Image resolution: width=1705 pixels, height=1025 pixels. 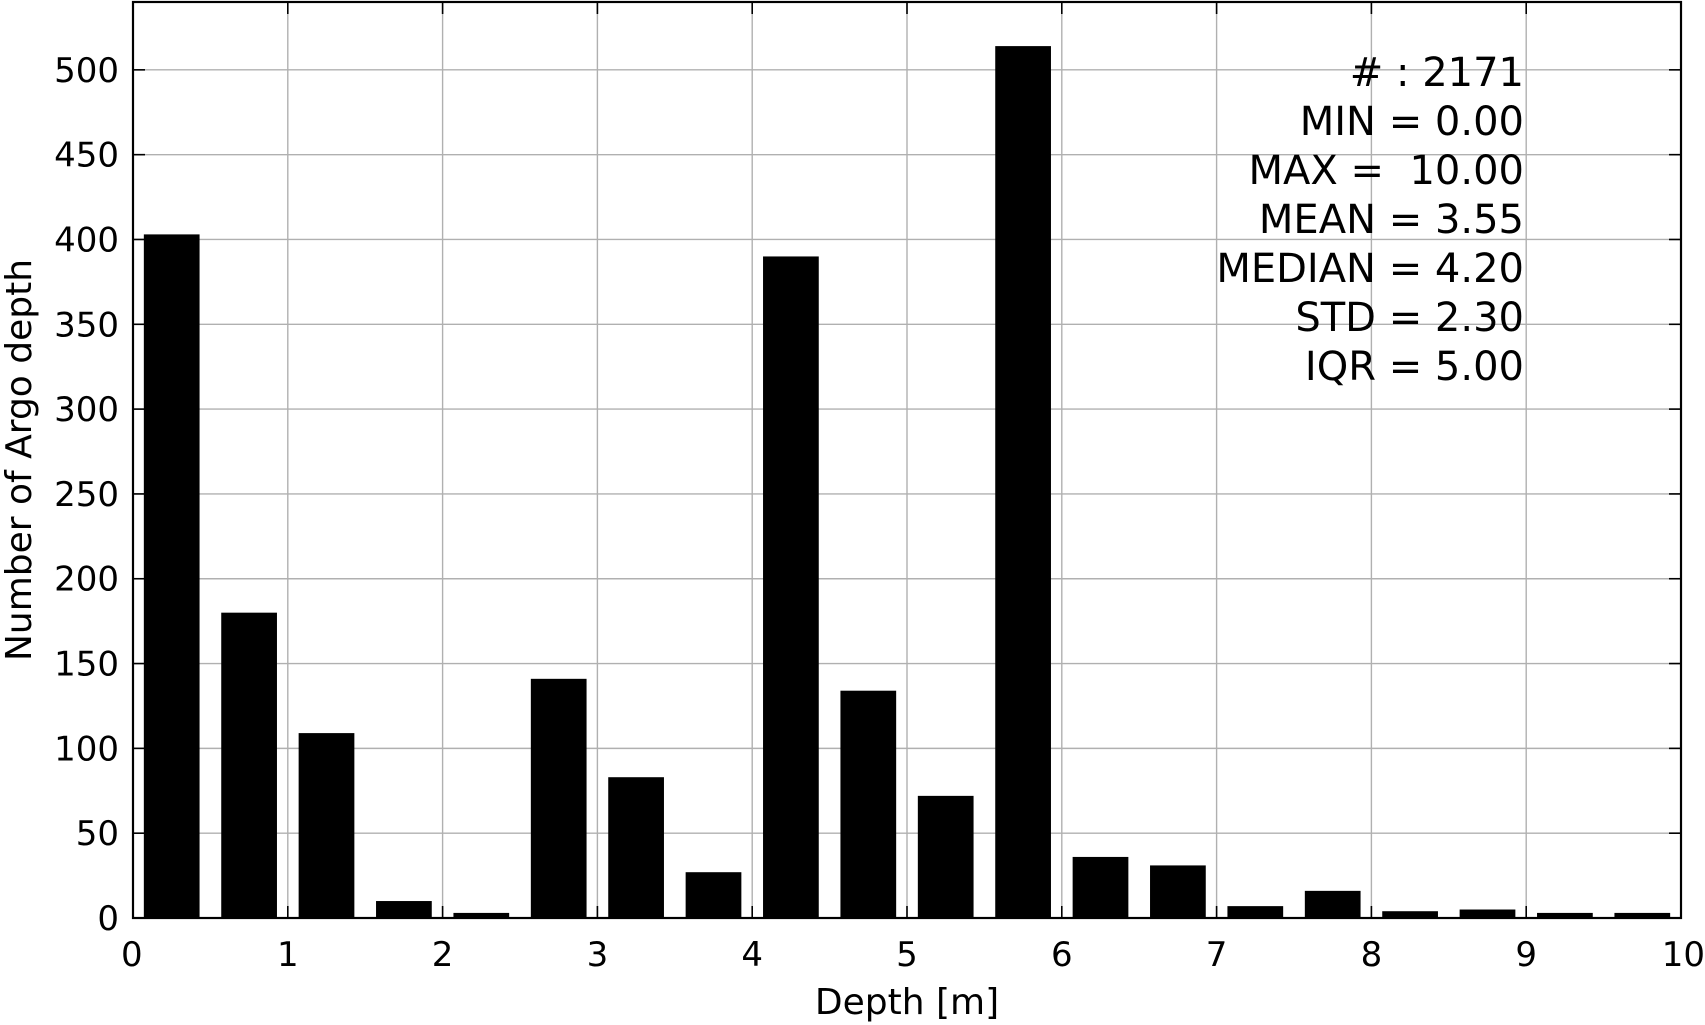 I want to click on x-tick-label: 10, so click(x=1683, y=955).